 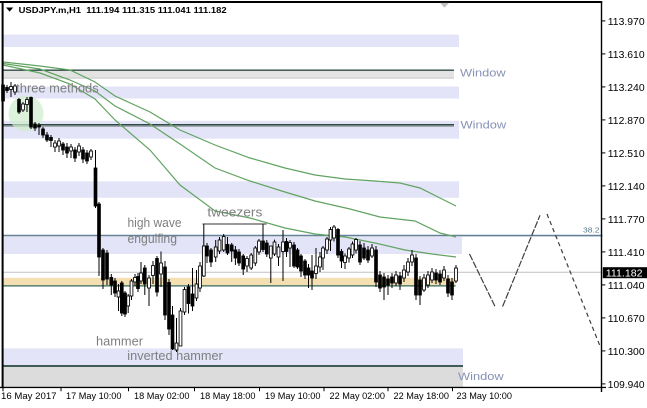 I want to click on svg-text: 111.770, so click(x=626, y=220).